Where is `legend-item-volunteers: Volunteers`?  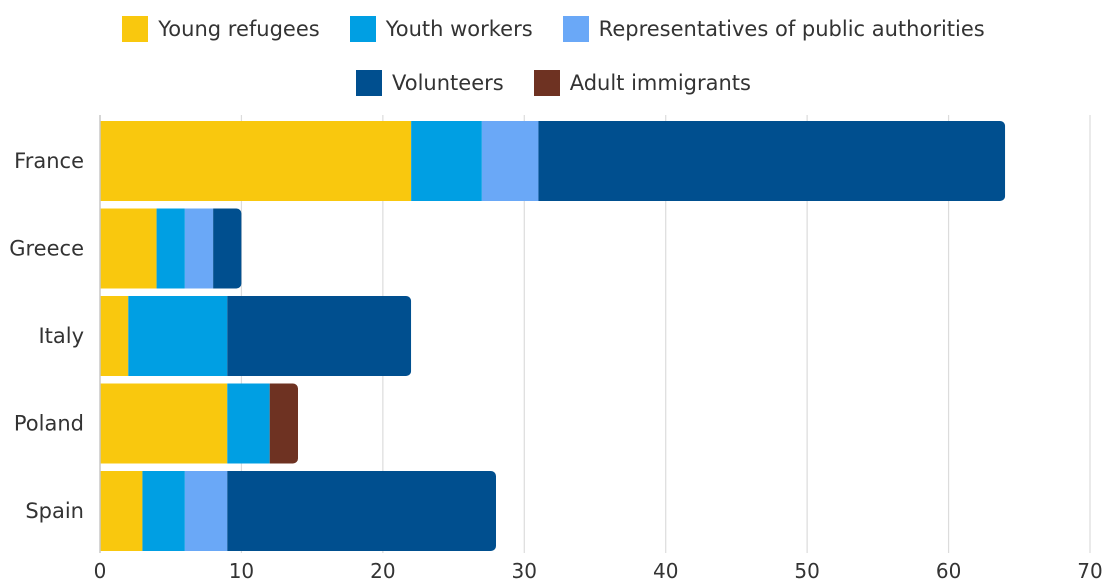 legend-item-volunteers: Volunteers is located at coordinates (430, 83).